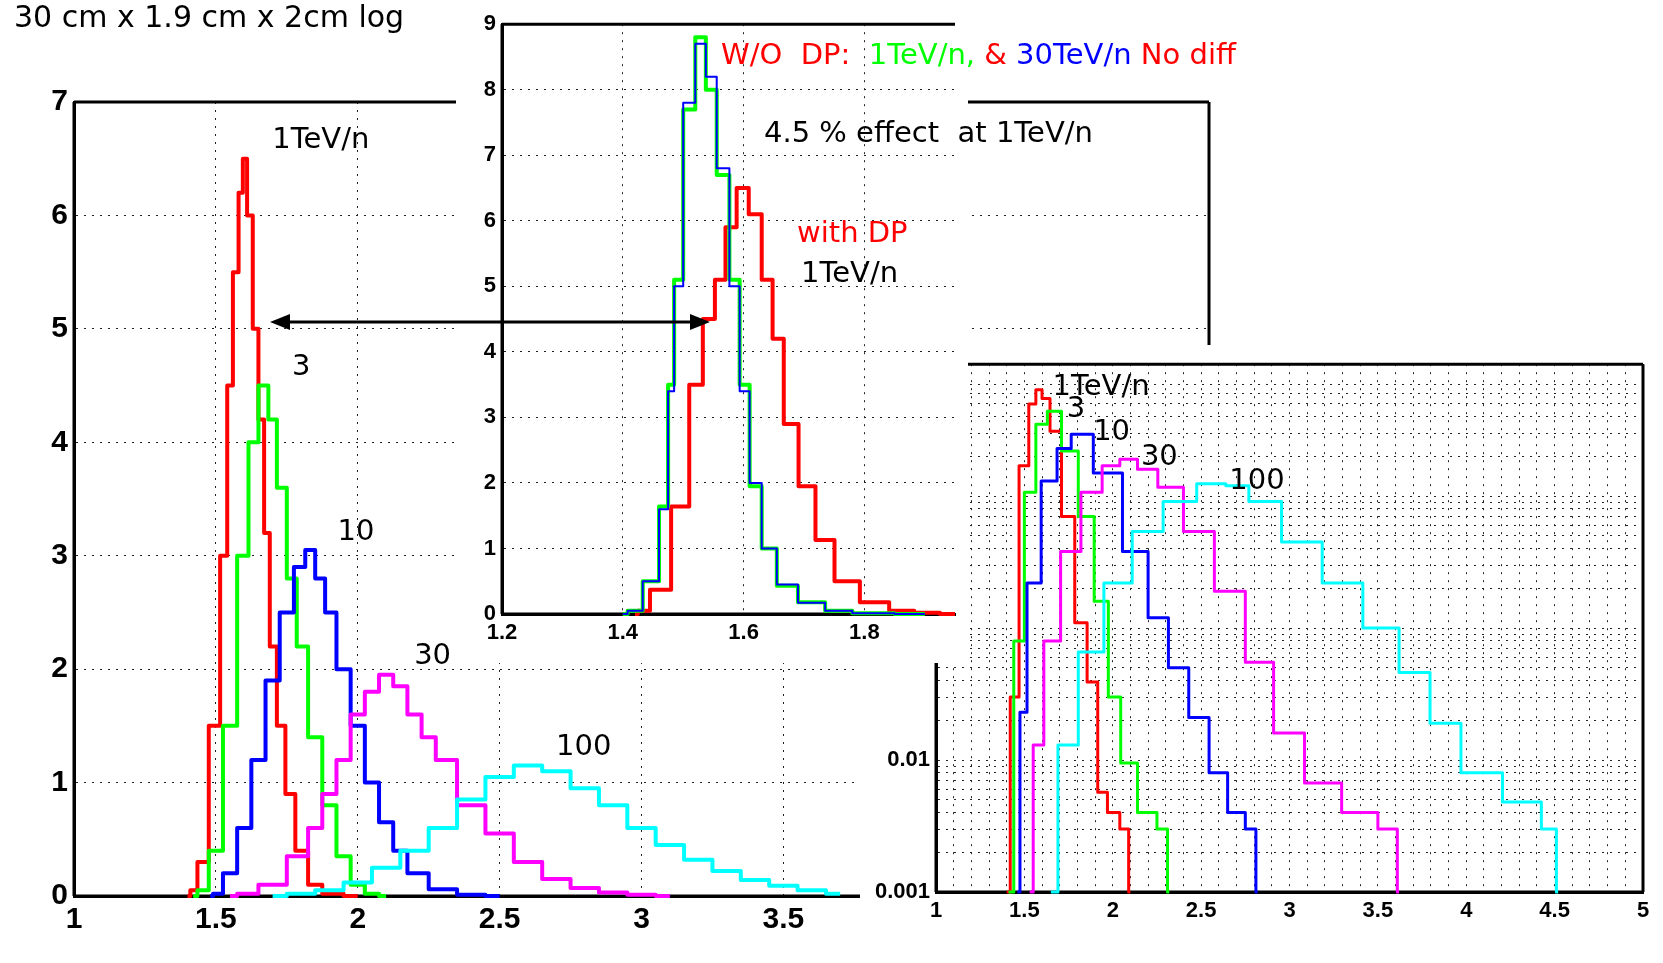 Image resolution: width=1663 pixels, height=963 pixels. What do you see at coordinates (1554, 910) in the screenshot?
I see `x-tick-label: 4.5` at bounding box center [1554, 910].